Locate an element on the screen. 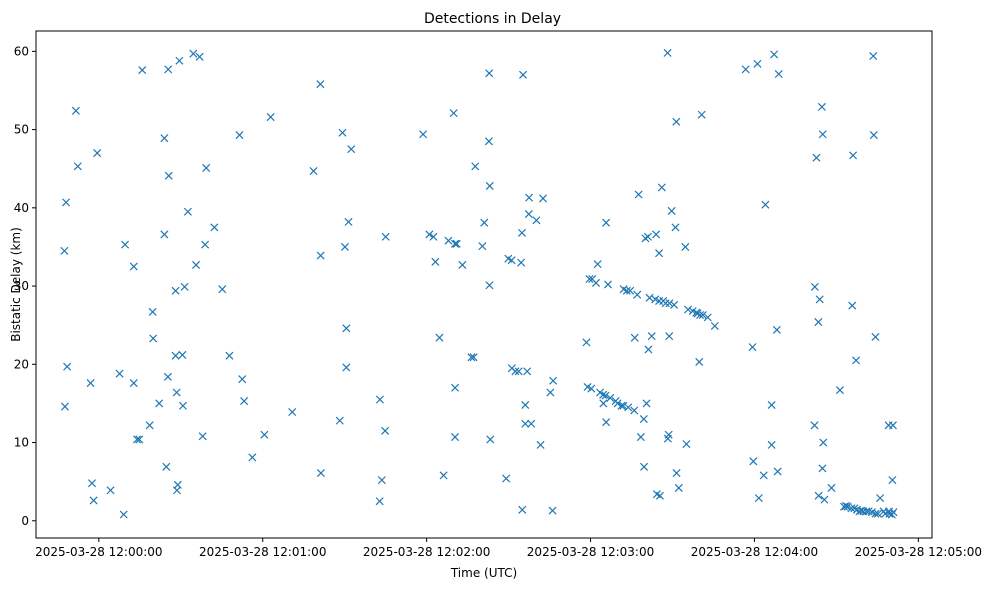 This screenshot has width=986, height=590. y-axis: 0 10 20 30 40 50 60 is located at coordinates (25, 286).